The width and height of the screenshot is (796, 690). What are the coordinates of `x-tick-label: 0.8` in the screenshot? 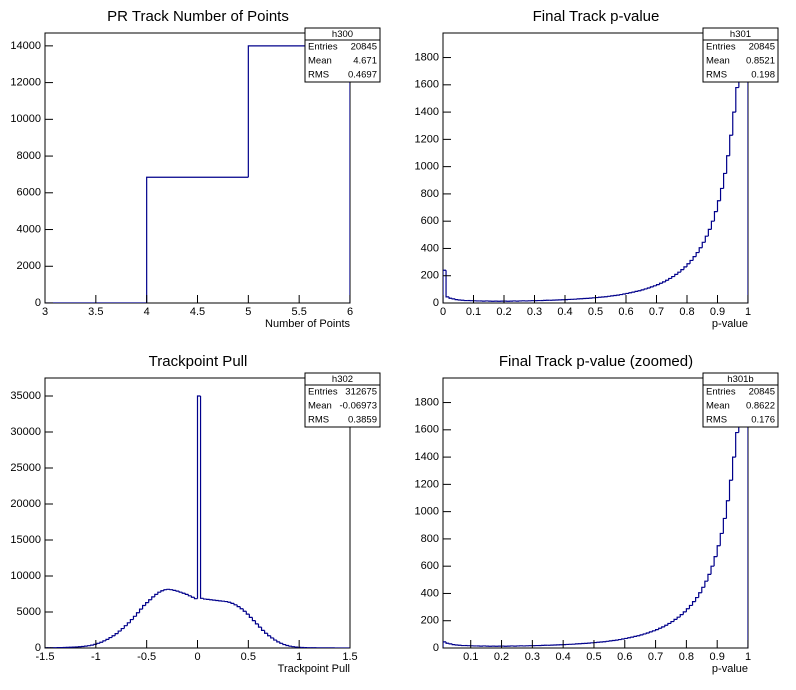 It's located at (686, 657).